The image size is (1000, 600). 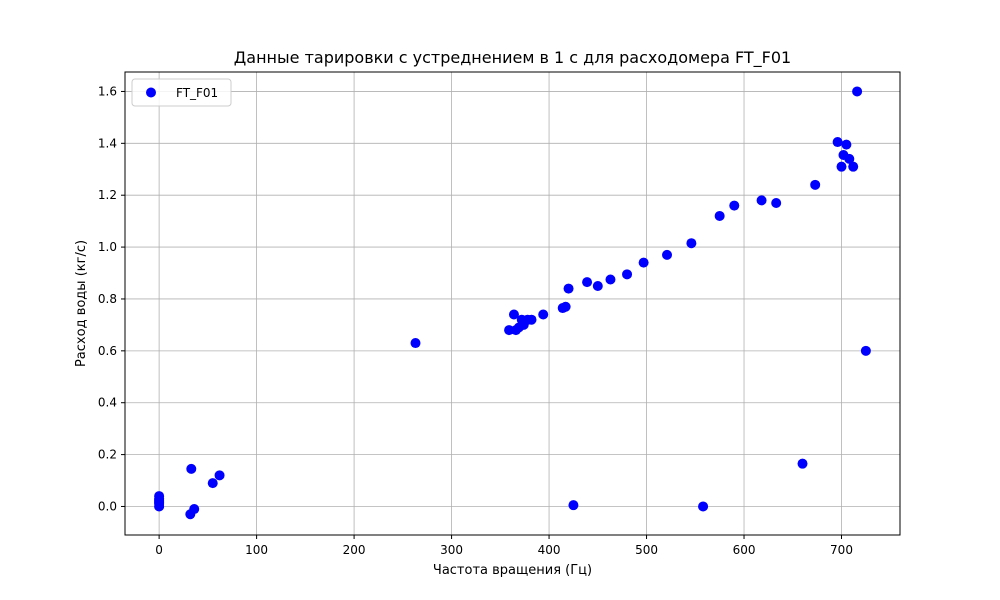 What do you see at coordinates (107, 91) in the screenshot?
I see `y-tick-label: 1.6` at bounding box center [107, 91].